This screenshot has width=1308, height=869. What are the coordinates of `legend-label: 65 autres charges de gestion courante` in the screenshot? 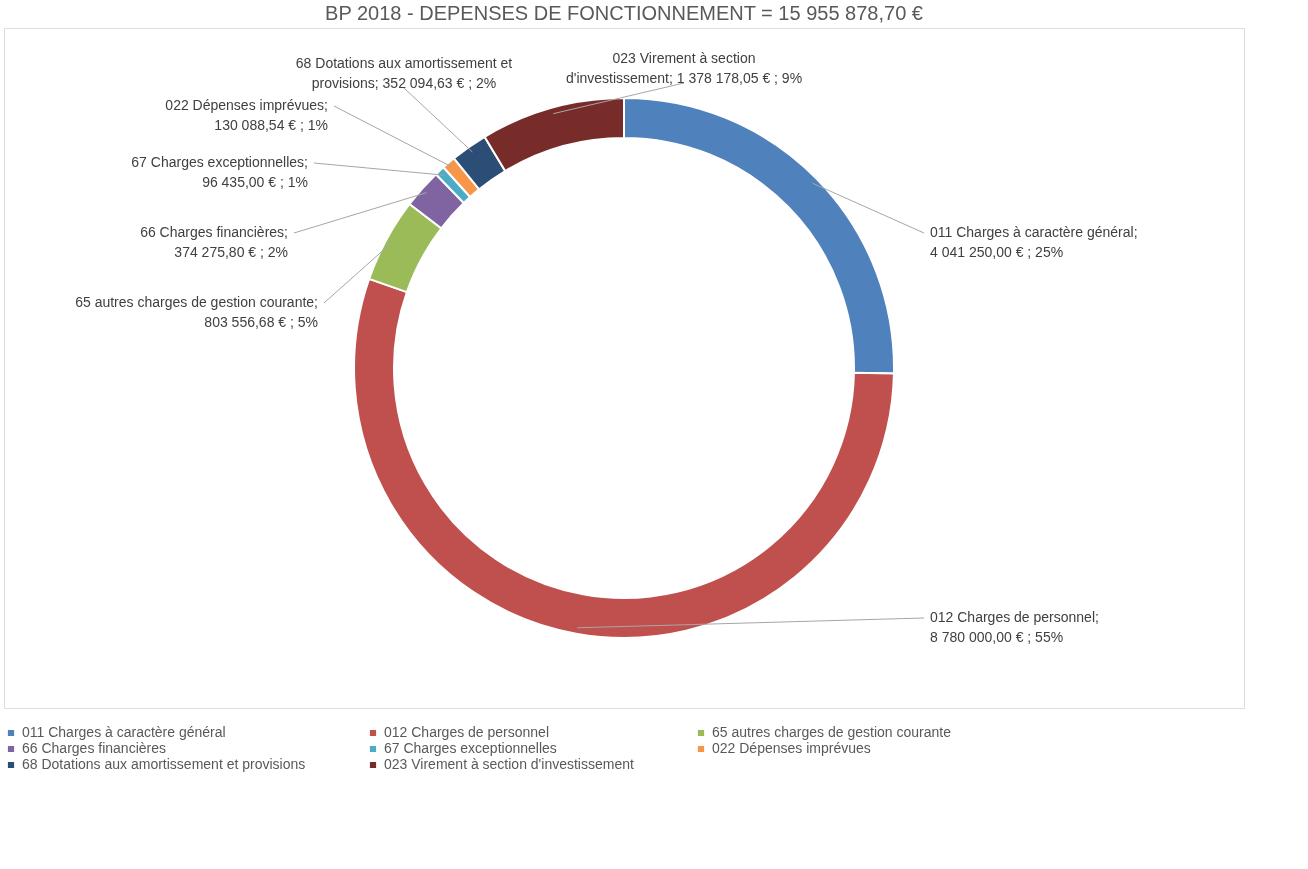 It's located at (832, 732).